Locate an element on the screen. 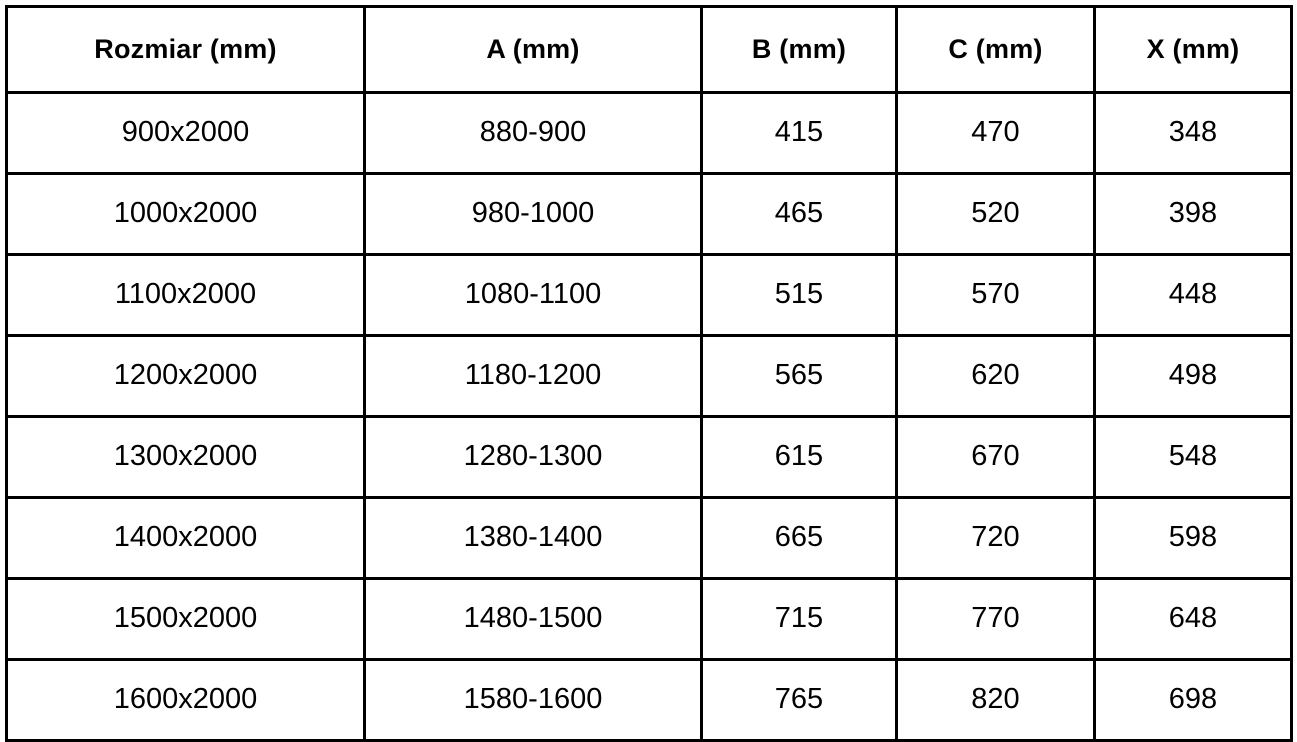 This screenshot has height=742, width=1297. cell-x: 348 is located at coordinates (1193, 133).